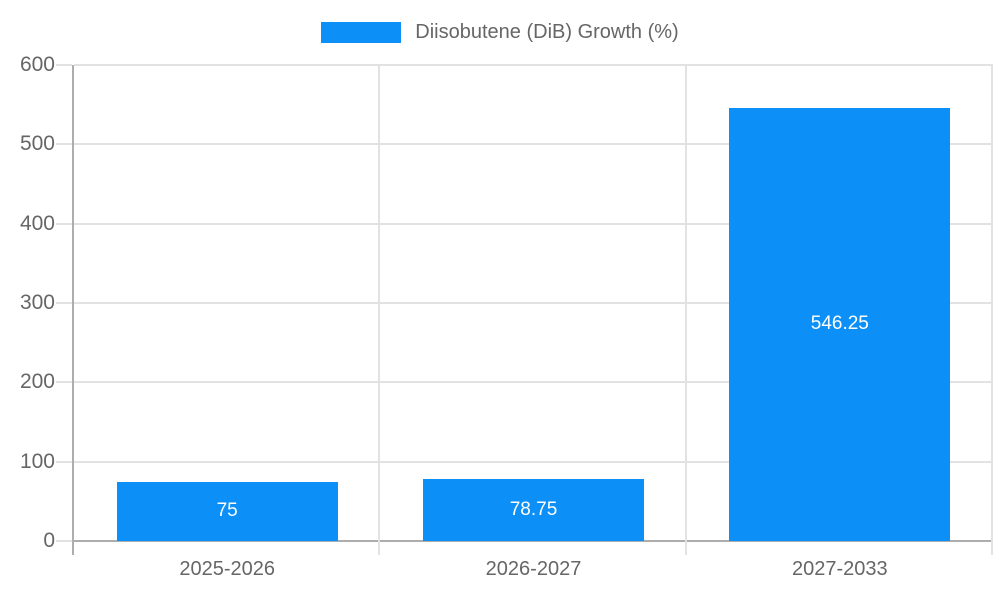 The image size is (1000, 600). I want to click on legend-label: Diisobutene (DiB) Growth (%), so click(547, 31).